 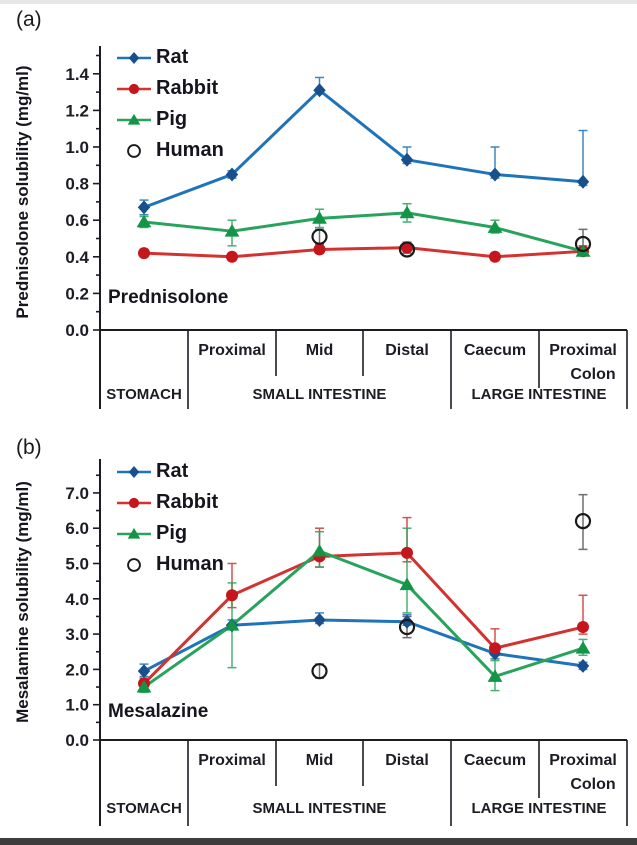 I want to click on top-border-strip, so click(x=318, y=2).